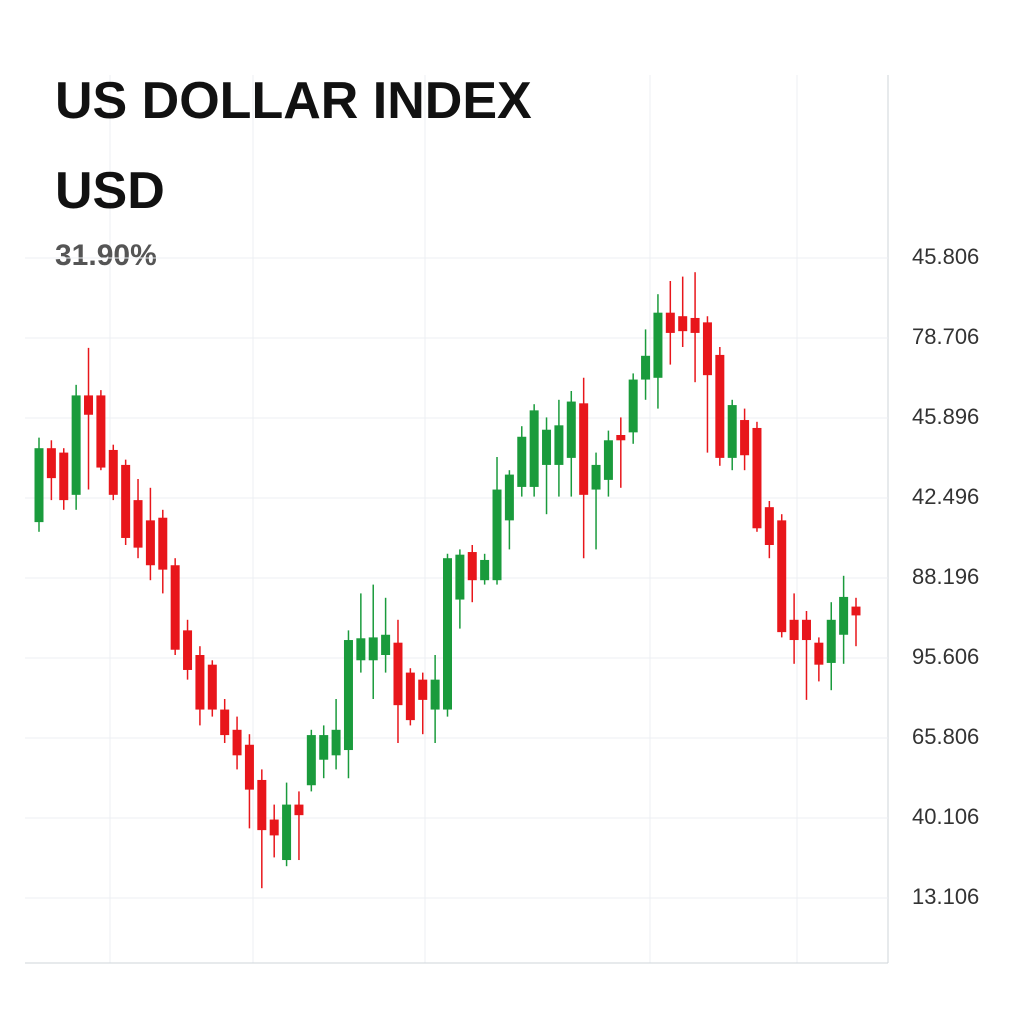 Image resolution: width=1024 pixels, height=1024 pixels. What do you see at coordinates (945, 336) in the screenshot?
I see `y-axis-label: 78.706` at bounding box center [945, 336].